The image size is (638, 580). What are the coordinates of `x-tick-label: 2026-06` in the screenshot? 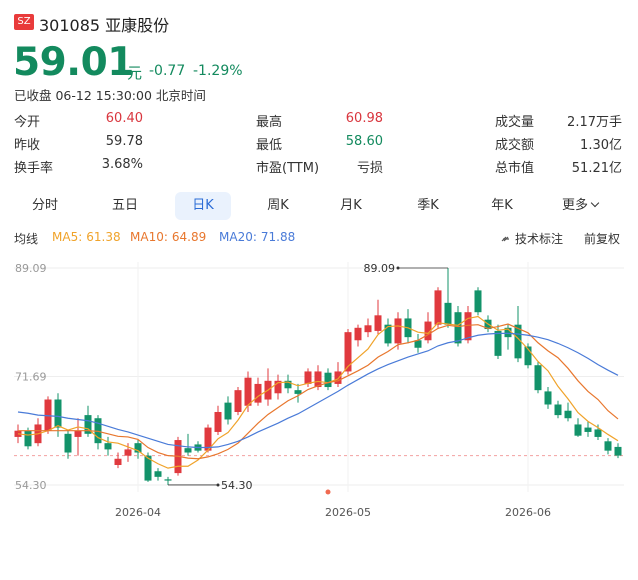 It's located at (528, 512).